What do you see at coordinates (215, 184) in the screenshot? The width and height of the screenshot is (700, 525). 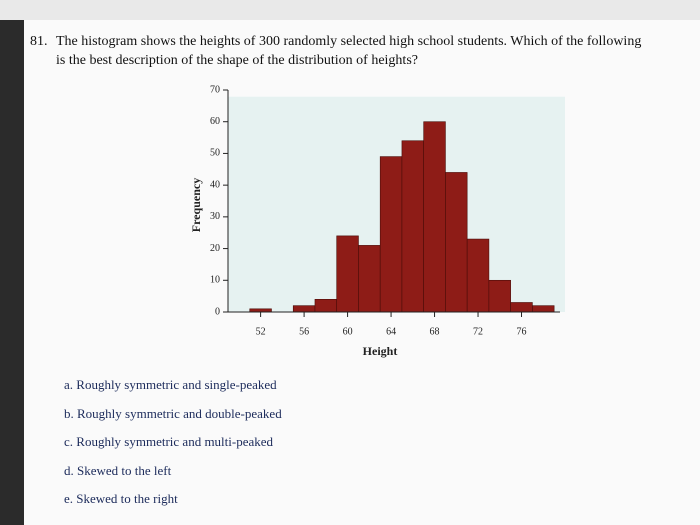 I see `y-tick-label: 40` at bounding box center [215, 184].